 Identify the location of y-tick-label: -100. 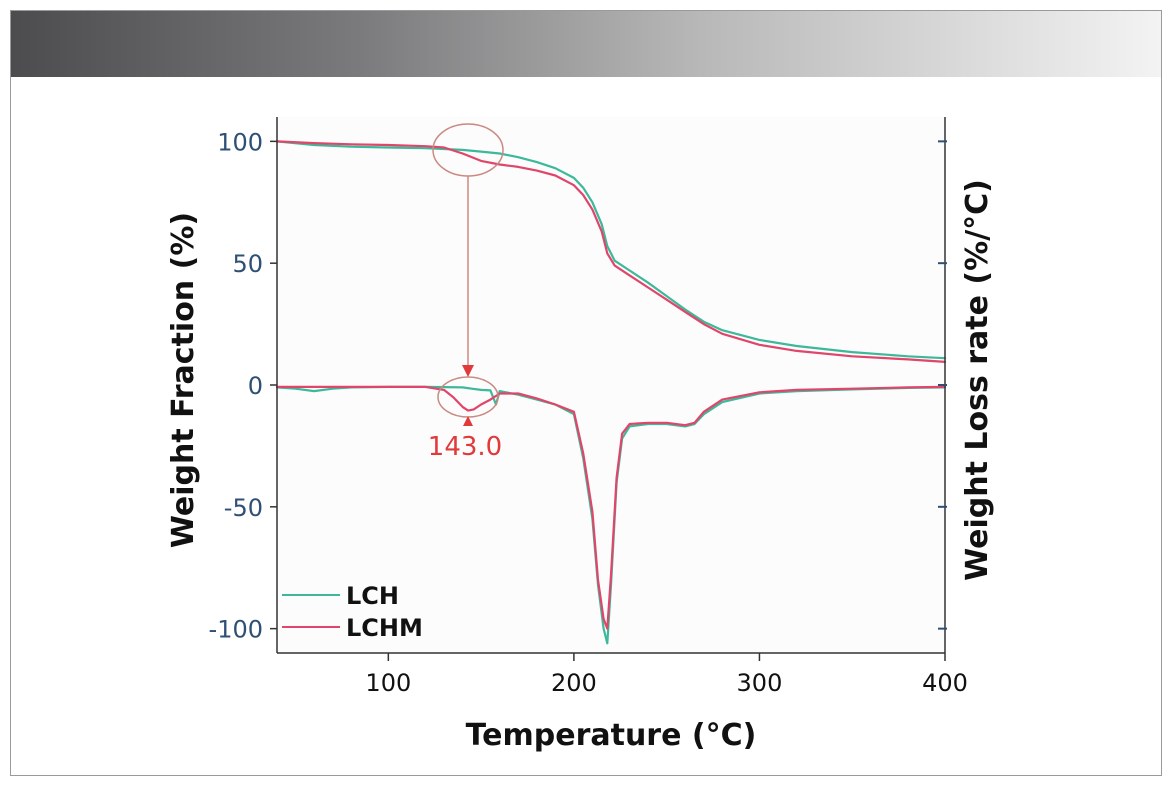
(236, 630).